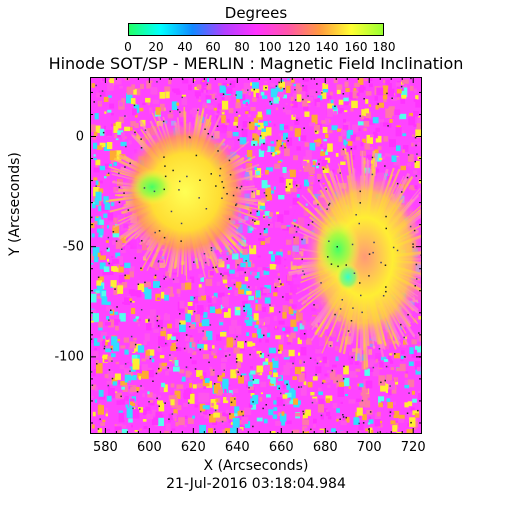 This screenshot has height=512, width=512. Describe the element at coordinates (242, 47) in the screenshot. I see `colorbar-tick-label: 80` at that location.